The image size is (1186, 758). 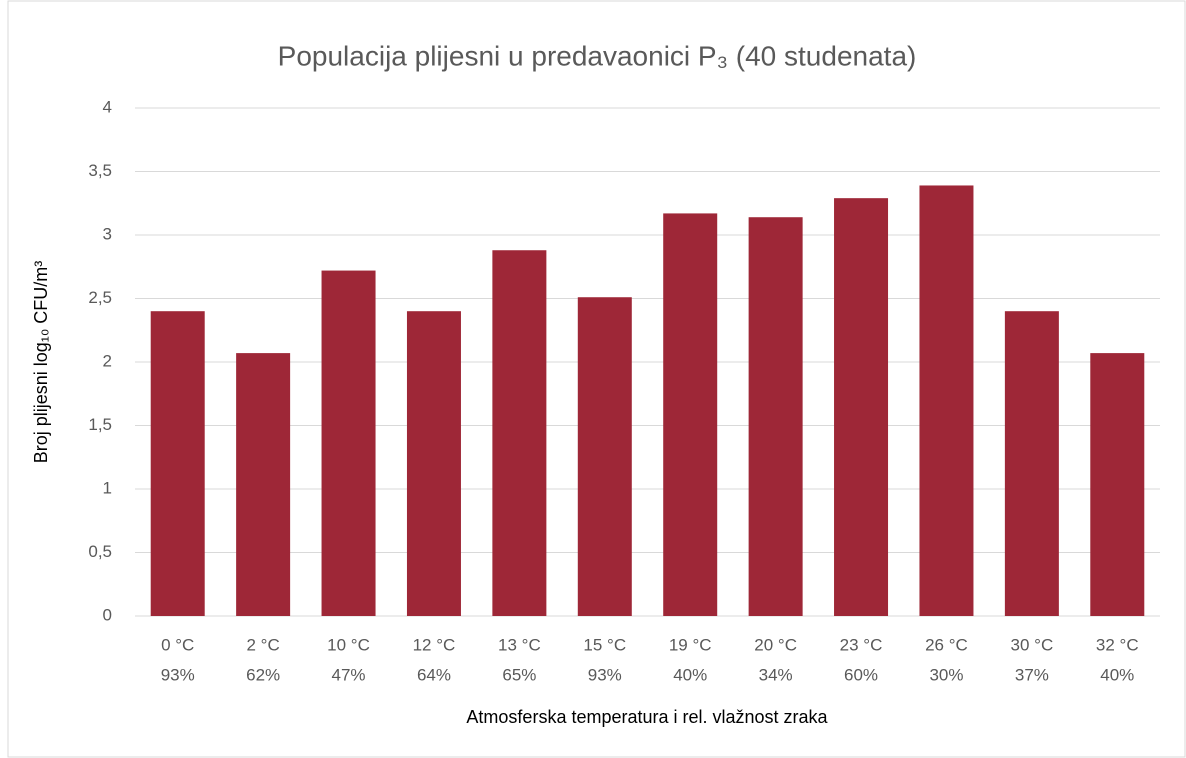 What do you see at coordinates (434, 644) in the screenshot?
I see `x-tick-label: 12 °C` at bounding box center [434, 644].